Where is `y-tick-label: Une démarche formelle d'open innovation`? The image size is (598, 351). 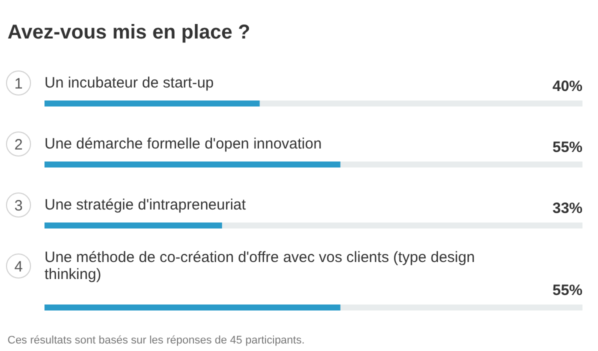 y-tick-label: Une démarche formelle d'open innovation is located at coordinates (183, 144).